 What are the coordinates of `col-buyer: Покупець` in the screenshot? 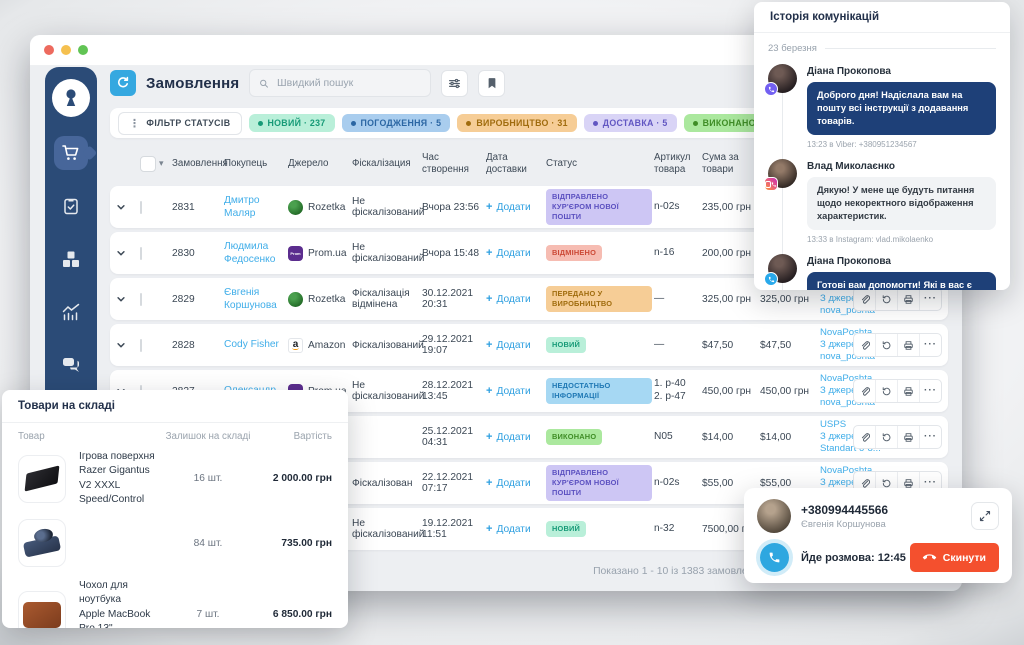 It's located at (246, 163).